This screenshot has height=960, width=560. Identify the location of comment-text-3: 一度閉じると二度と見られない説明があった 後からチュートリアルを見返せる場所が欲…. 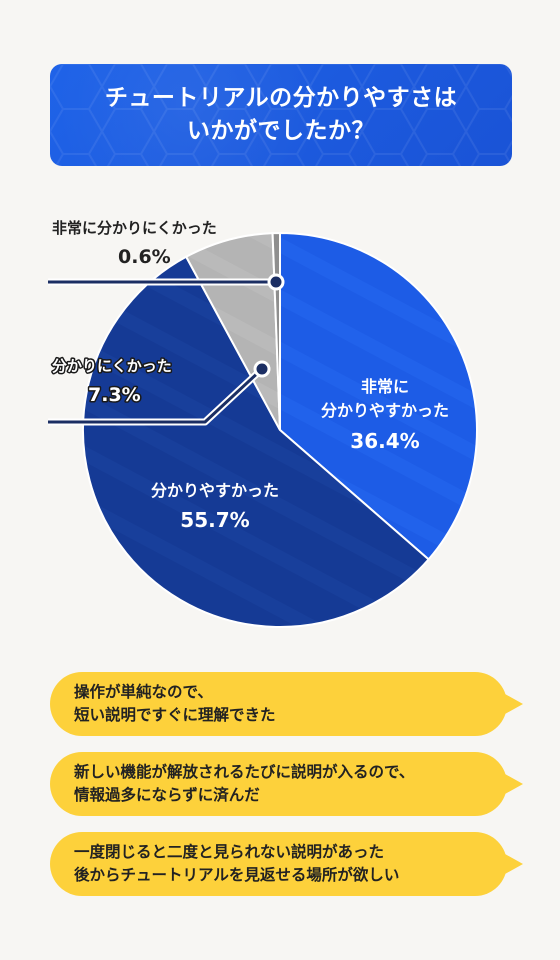
(237, 863).